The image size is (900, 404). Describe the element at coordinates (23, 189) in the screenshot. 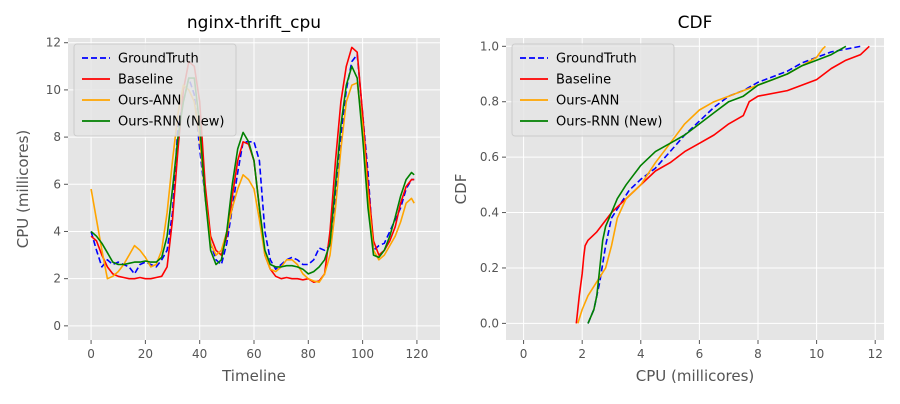

I see `y-axis-label: CPU (millicores)` at that location.